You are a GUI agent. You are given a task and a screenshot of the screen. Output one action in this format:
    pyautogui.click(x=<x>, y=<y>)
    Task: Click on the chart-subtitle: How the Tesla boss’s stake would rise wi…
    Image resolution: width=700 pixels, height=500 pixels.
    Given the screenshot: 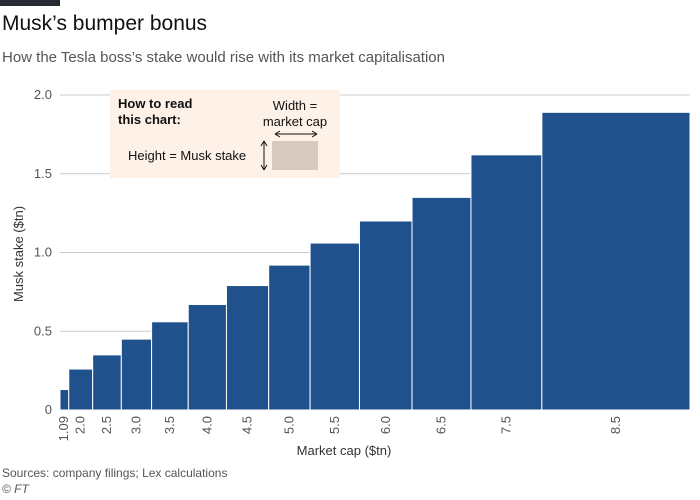 What is the action you would take?
    pyautogui.click(x=223, y=57)
    